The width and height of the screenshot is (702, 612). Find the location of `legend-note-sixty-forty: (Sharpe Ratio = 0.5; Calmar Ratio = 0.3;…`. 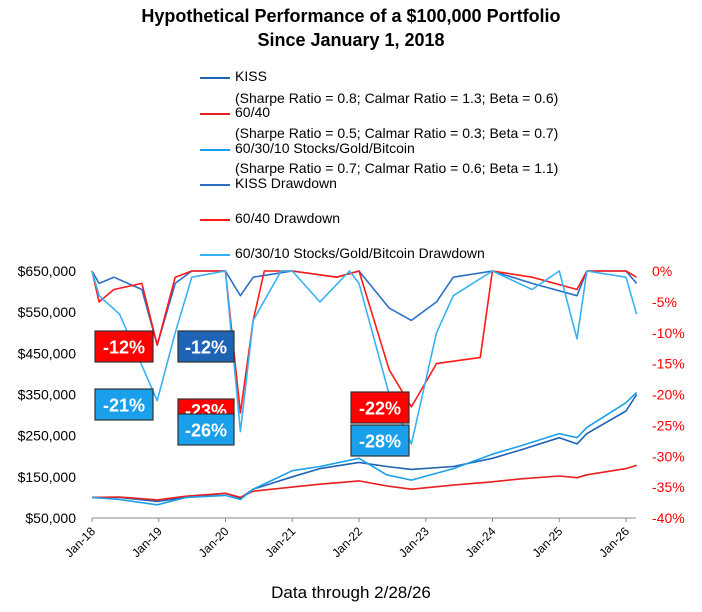

legend-note-sixty-forty: (Sharpe Ratio = 0.5; Calmar Ratio = 0.3;… is located at coordinates (397, 133).